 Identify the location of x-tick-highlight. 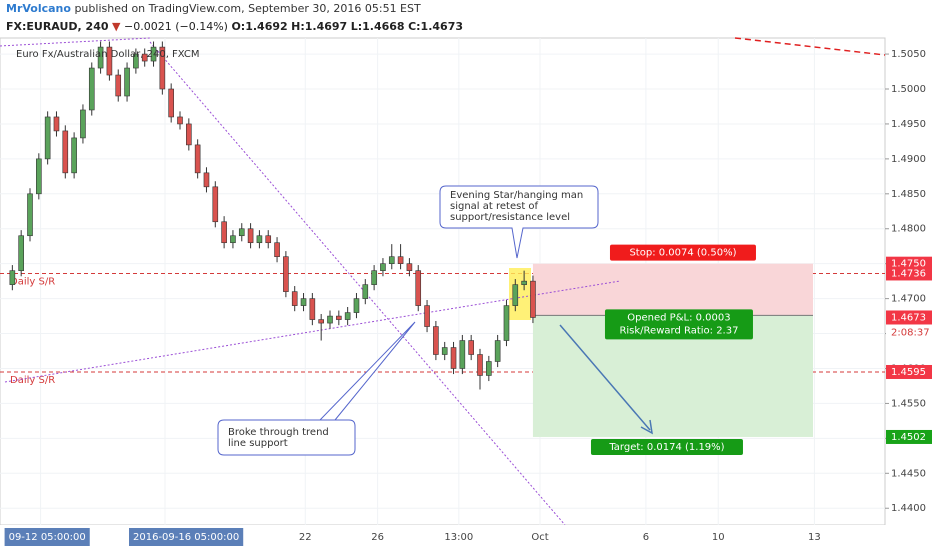
(186, 537).